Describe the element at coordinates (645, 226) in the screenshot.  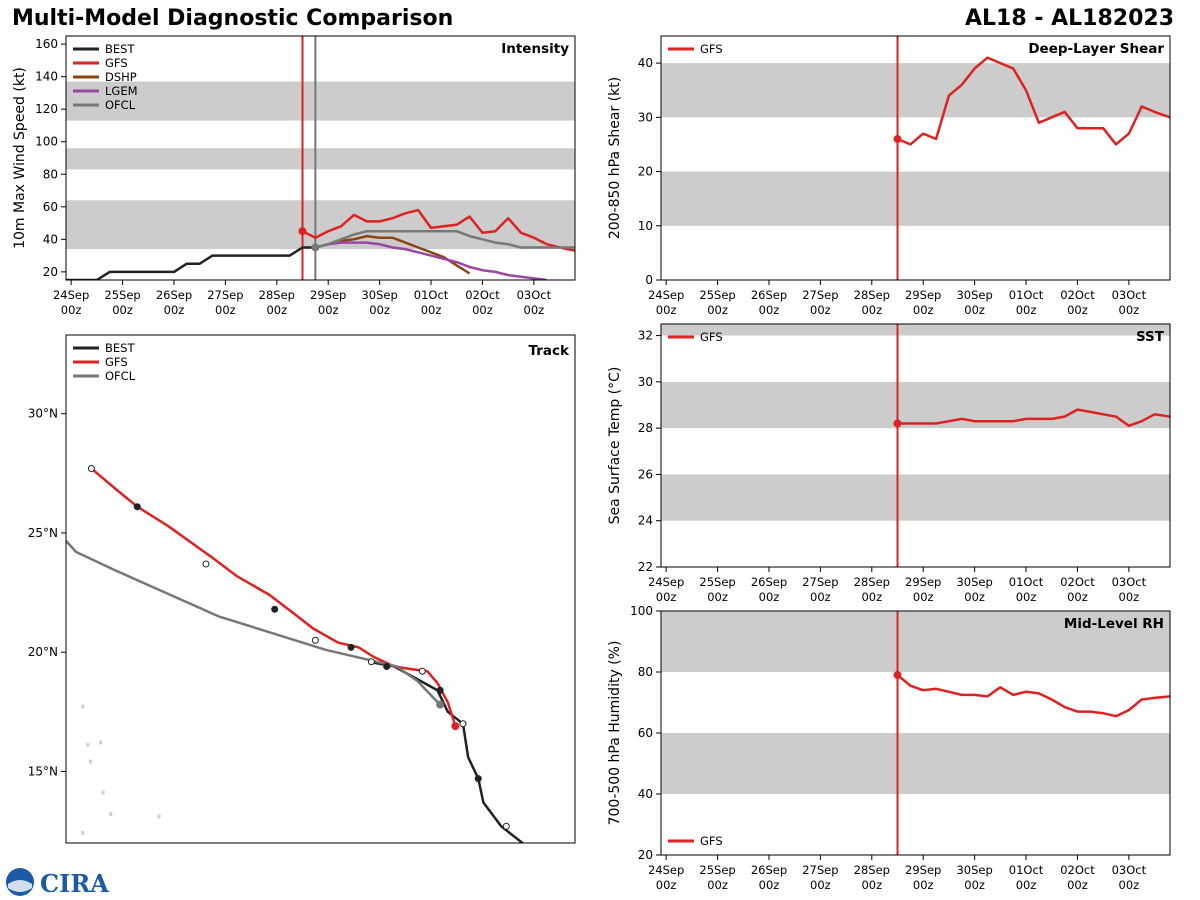
I see `shear-ytick-label: 10` at that location.